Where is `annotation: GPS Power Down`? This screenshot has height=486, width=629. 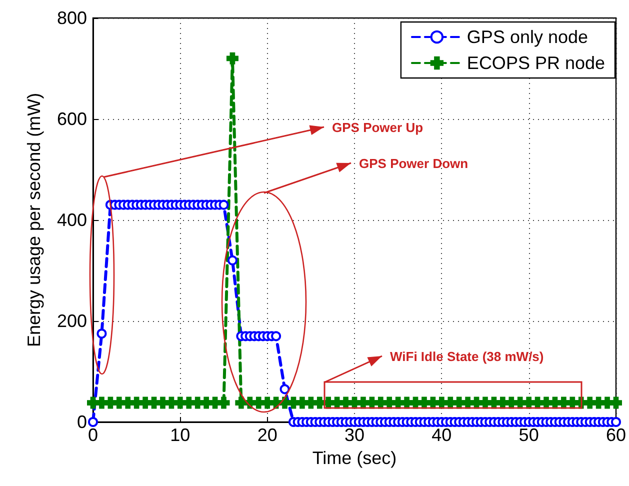
annotation: GPS Power Down is located at coordinates (413, 163).